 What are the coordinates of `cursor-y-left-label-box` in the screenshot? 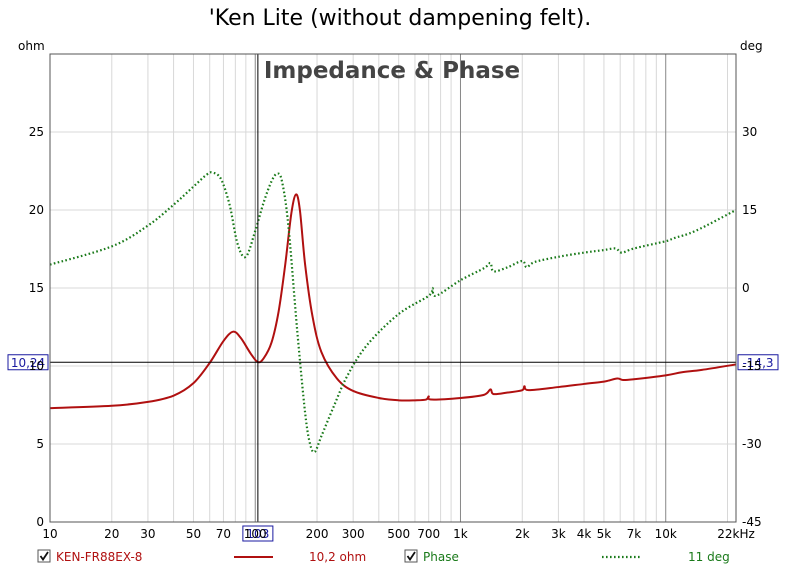 It's located at (28, 362).